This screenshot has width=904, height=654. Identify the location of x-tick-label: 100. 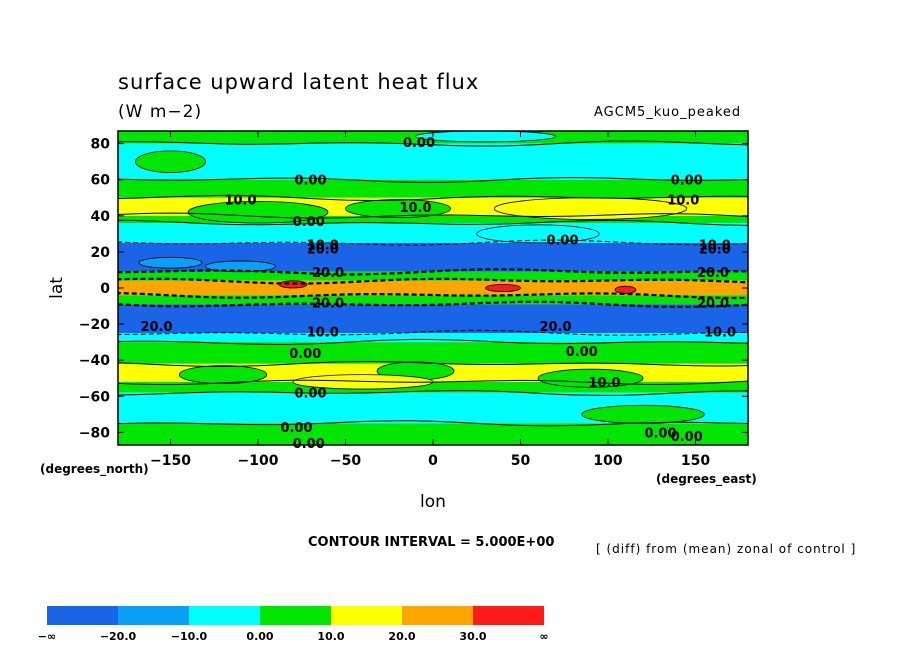
(607, 461).